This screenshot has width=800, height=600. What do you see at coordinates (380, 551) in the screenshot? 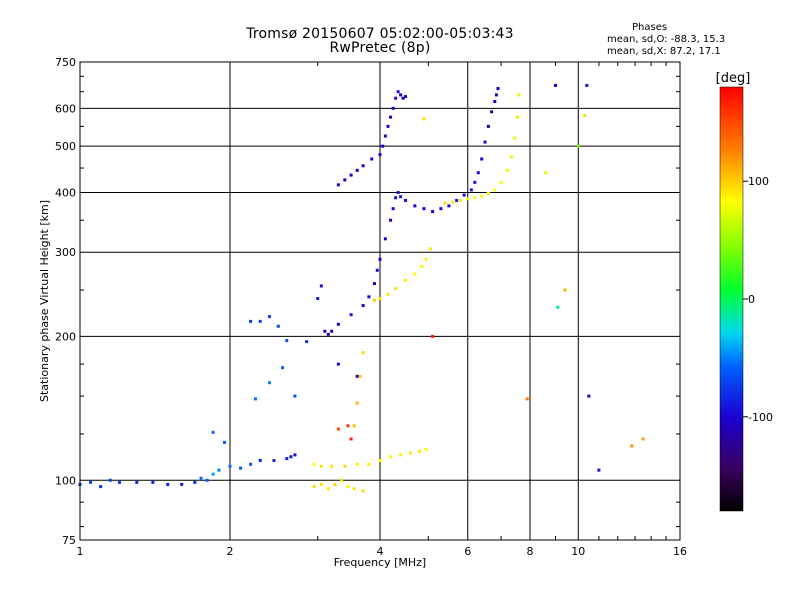
I see `x-tick-label: 4` at bounding box center [380, 551].